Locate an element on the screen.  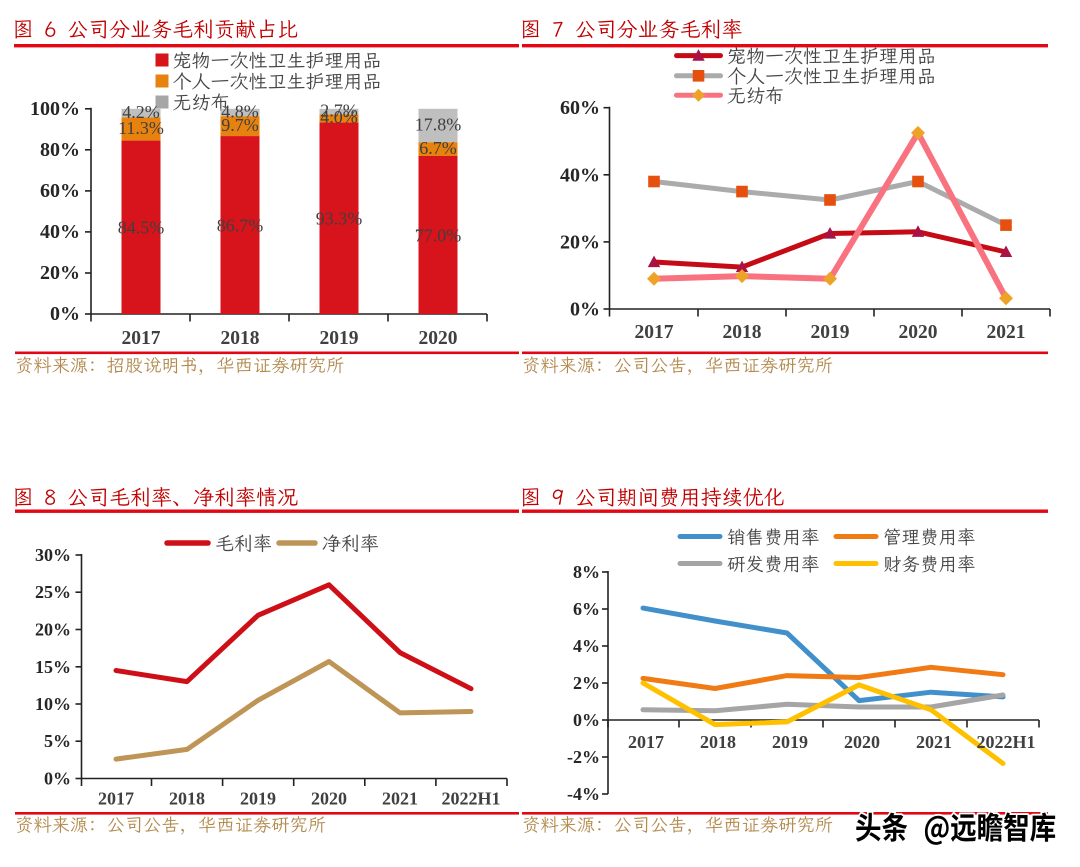
svg-text: 80% is located at coordinates (60, 150).